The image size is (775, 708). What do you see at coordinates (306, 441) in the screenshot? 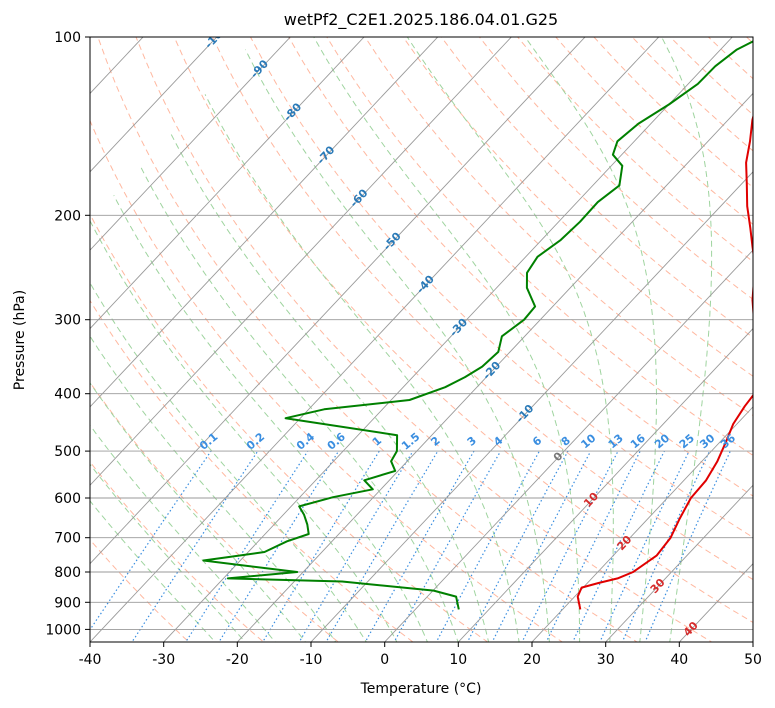
I see `mixing-ratio-label: 0.4` at bounding box center [306, 441].